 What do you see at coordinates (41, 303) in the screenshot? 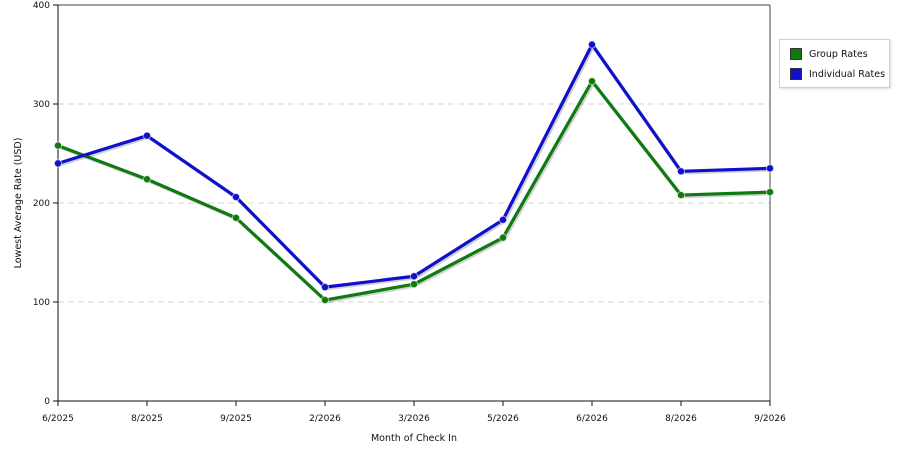
I see `y-tick-label-100: 100` at bounding box center [41, 303].